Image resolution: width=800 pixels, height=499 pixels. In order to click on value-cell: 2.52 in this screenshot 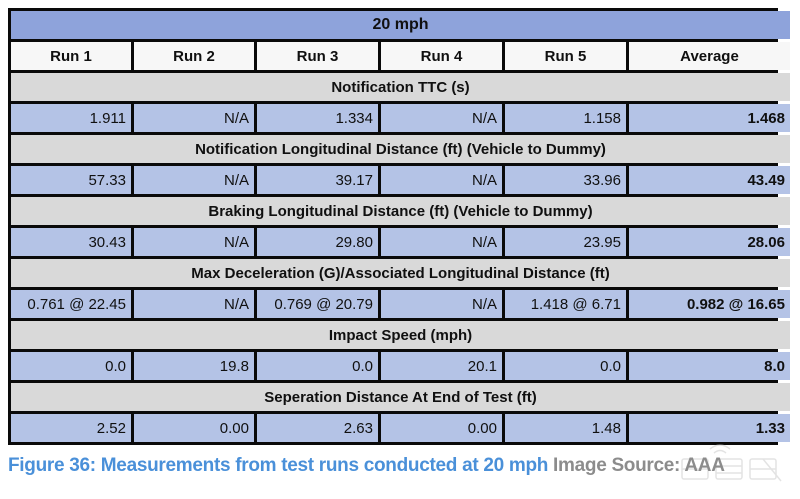, I will do `click(71, 428)`.